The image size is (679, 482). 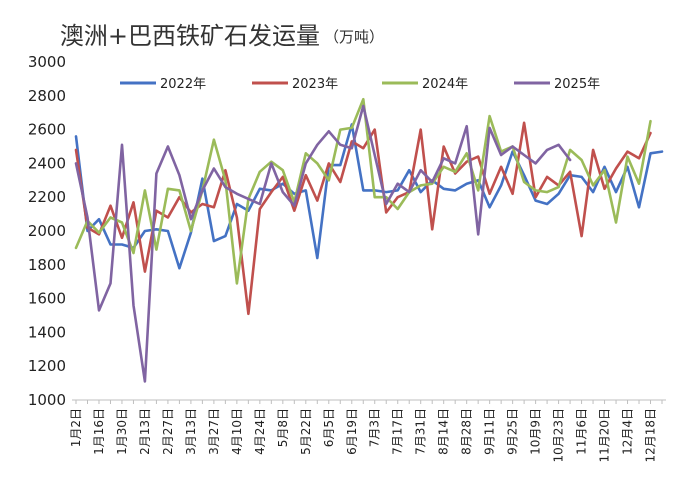 I want to click on x-tick-label: 11月6日, so click(x=582, y=431).